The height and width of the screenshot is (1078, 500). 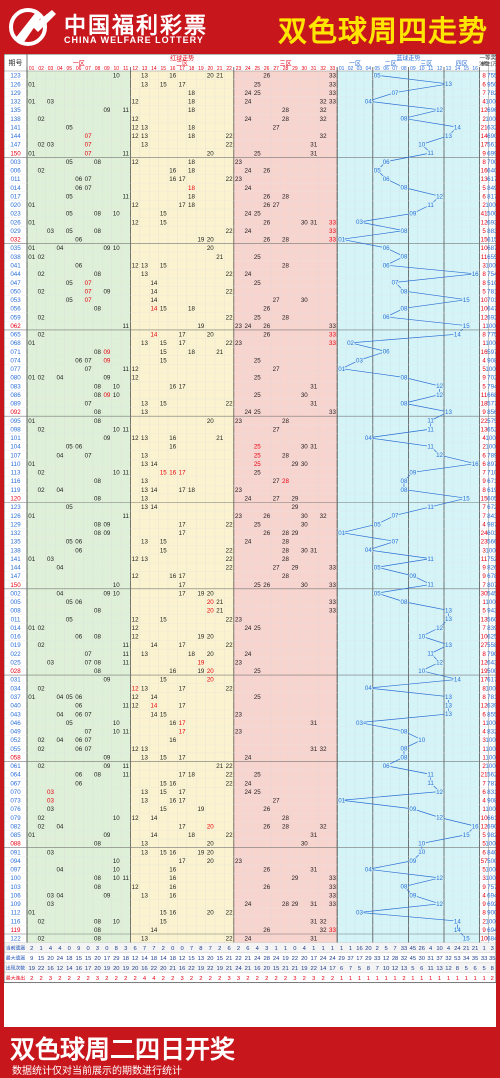 I want to click on red-ball: 04, so click(x=59, y=740).